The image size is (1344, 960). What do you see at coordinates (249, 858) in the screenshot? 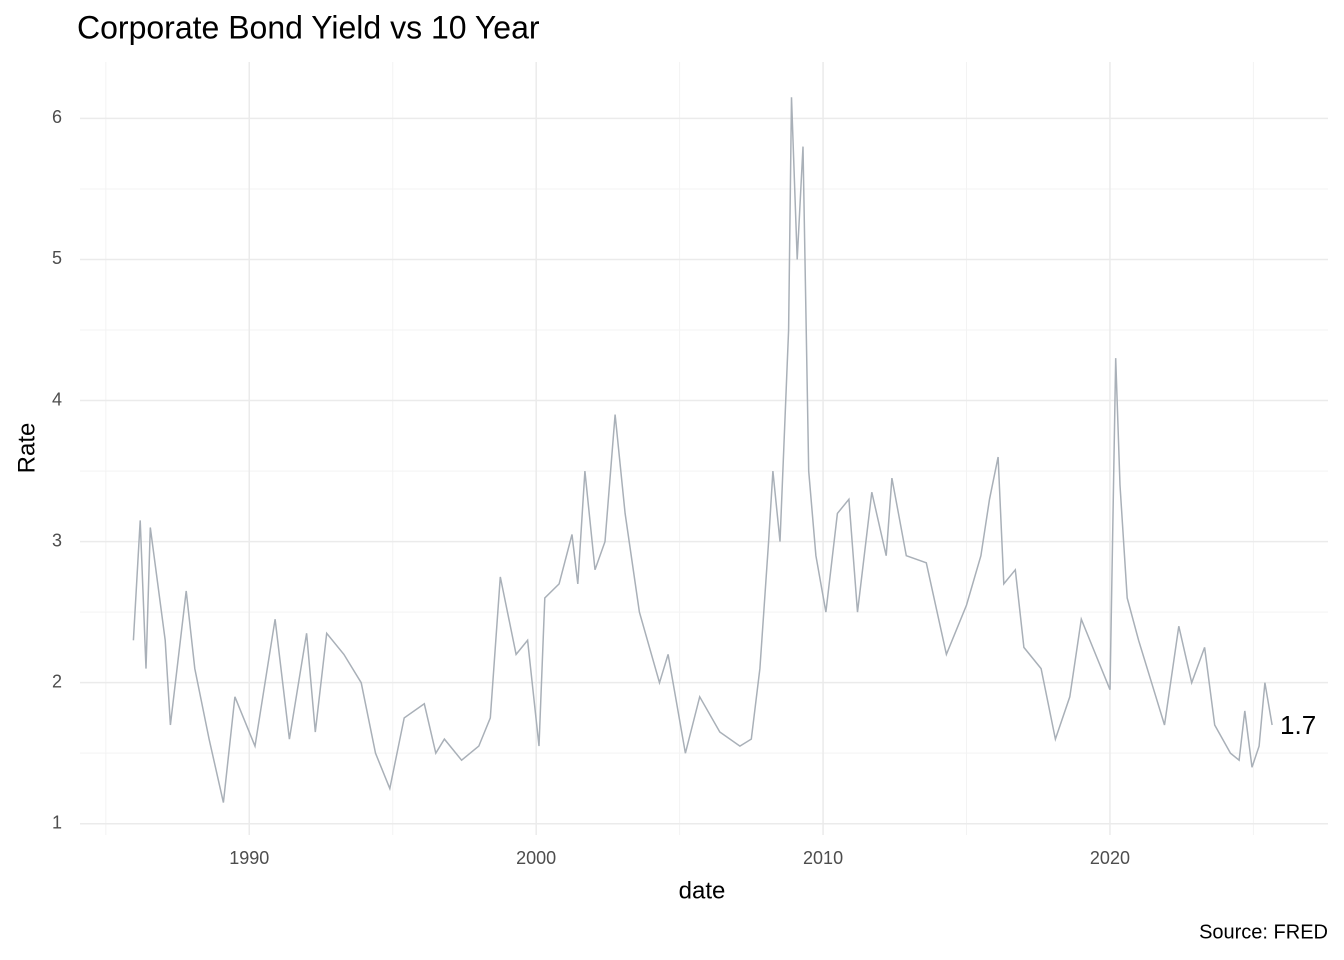
I see `x-tick-label: 1990` at bounding box center [249, 858].